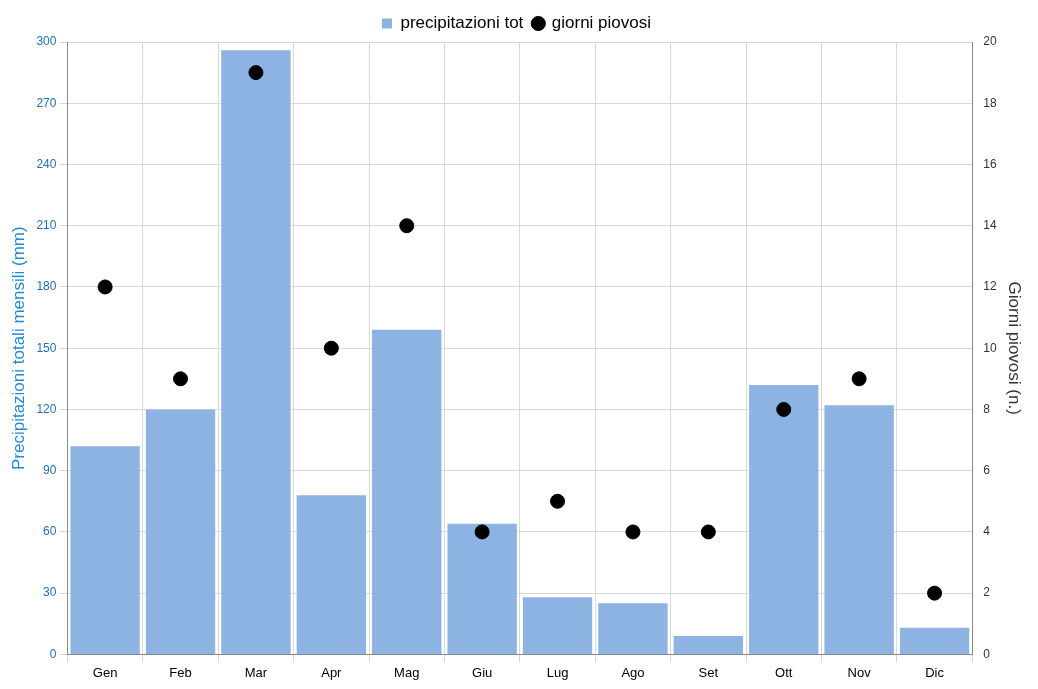 This screenshot has height=689, width=1038. What do you see at coordinates (50, 592) in the screenshot?
I see `y-tick-label: 30` at bounding box center [50, 592].